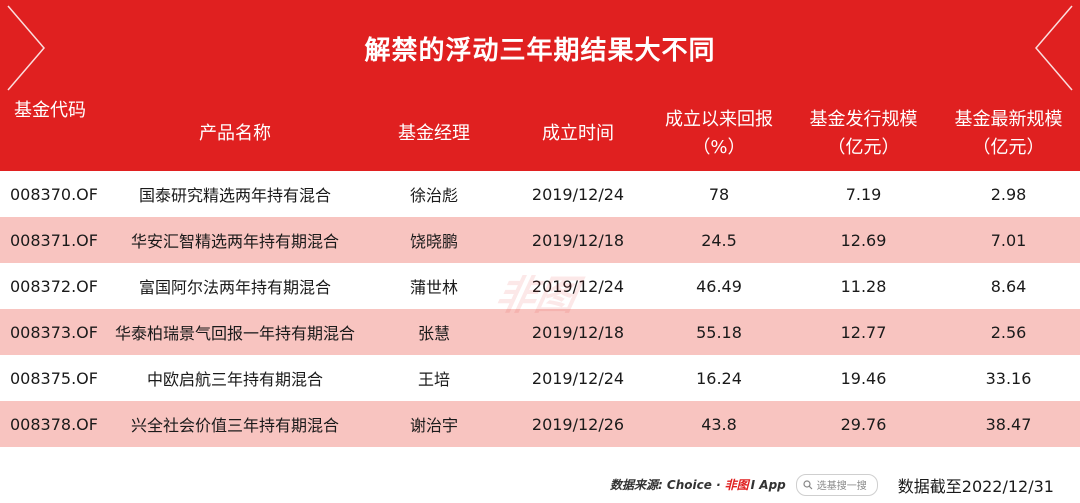 The height and width of the screenshot is (503, 1080). I want to click on header-date-label: 成立时间, so click(578, 133).